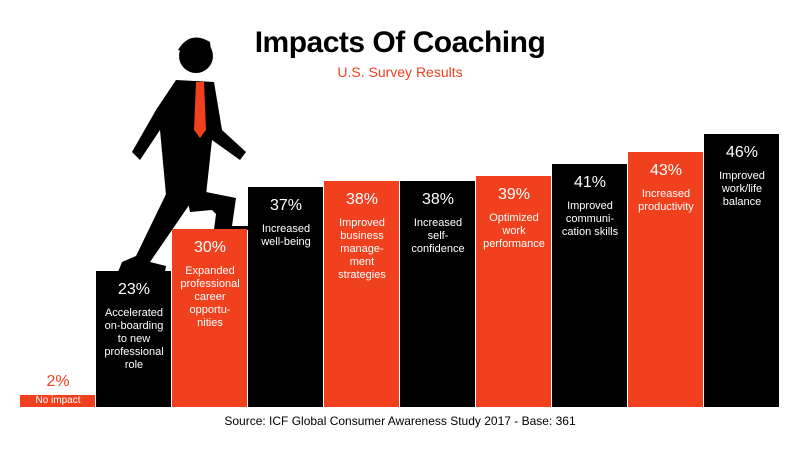 Image resolution: width=800 pixels, height=450 pixels. I want to click on category-label: No impact, so click(58, 401).